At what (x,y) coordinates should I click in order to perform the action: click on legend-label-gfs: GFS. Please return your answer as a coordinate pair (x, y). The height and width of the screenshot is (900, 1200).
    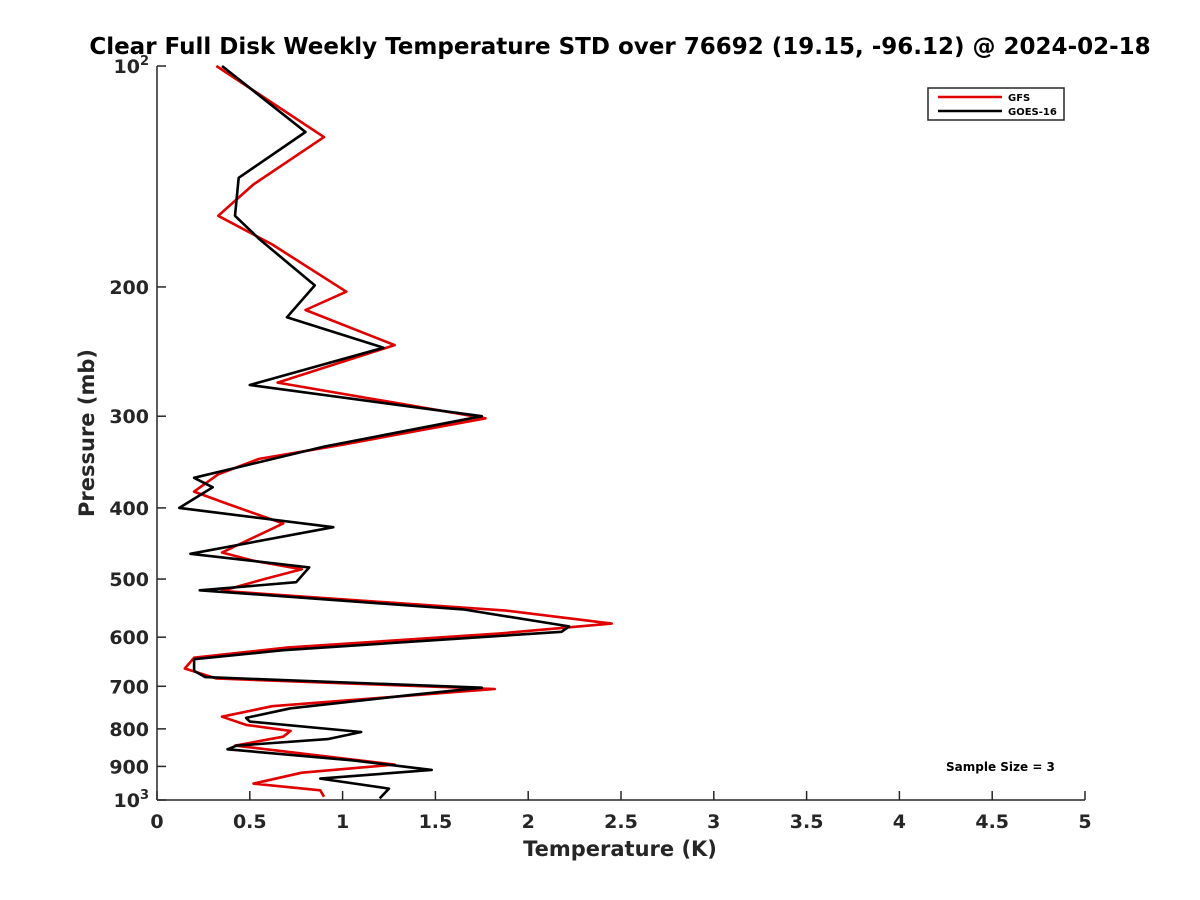
    Looking at the image, I should click on (1019, 98).